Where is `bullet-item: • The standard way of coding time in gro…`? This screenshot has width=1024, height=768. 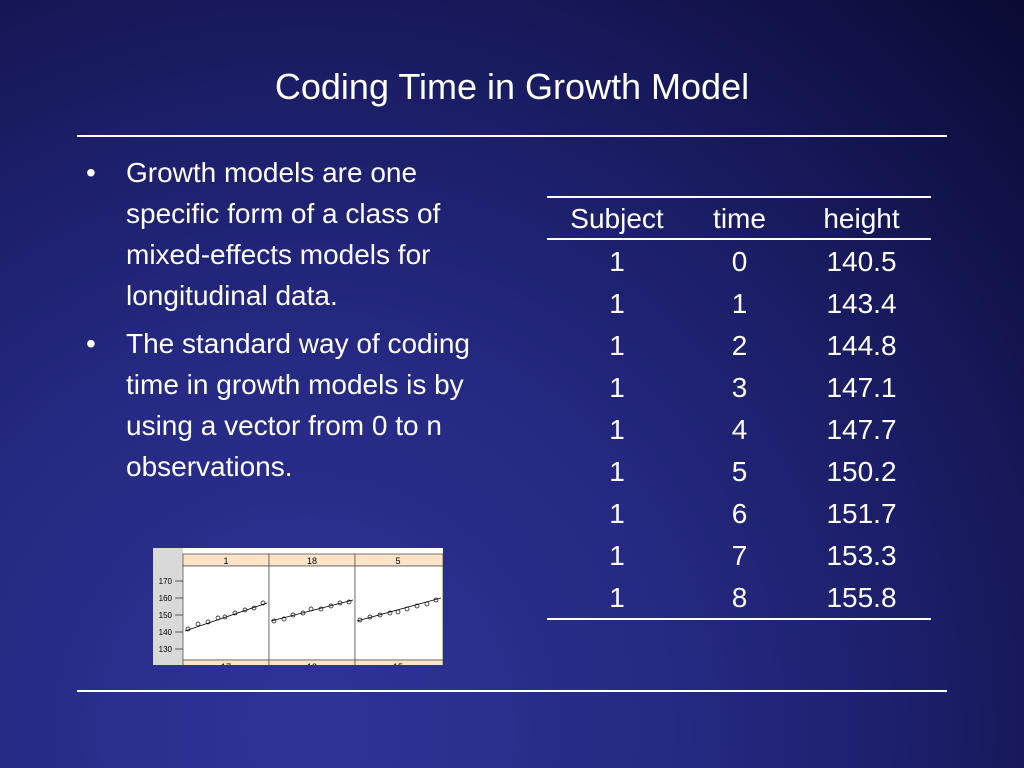 bullet-item: • The standard way of coding time in gro… is located at coordinates (294, 405).